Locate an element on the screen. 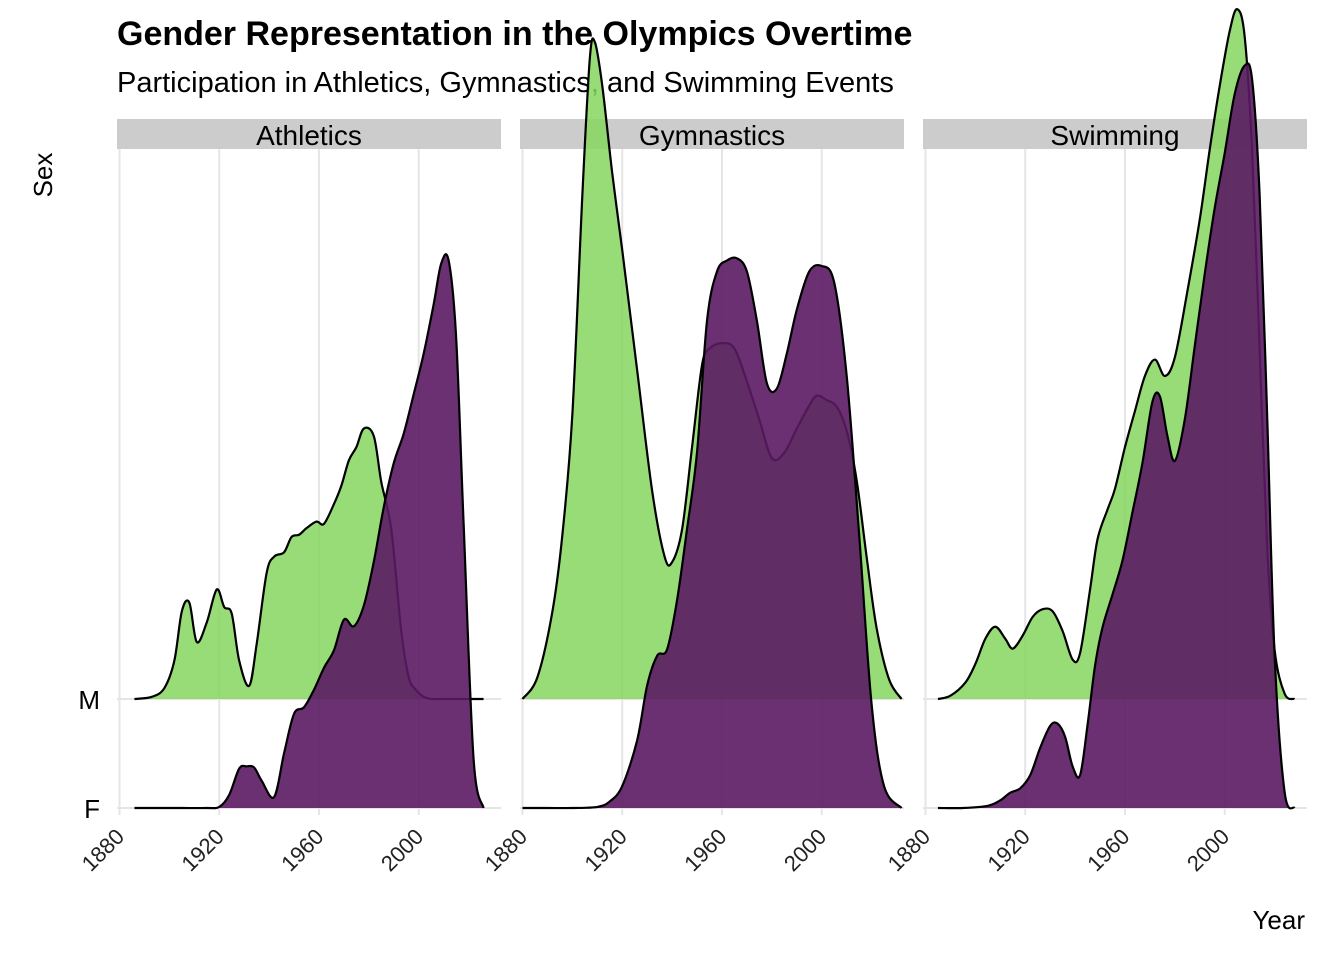 Image resolution: width=1344 pixels, height=960 pixels. y-axis: FM is located at coordinates (89, 754).